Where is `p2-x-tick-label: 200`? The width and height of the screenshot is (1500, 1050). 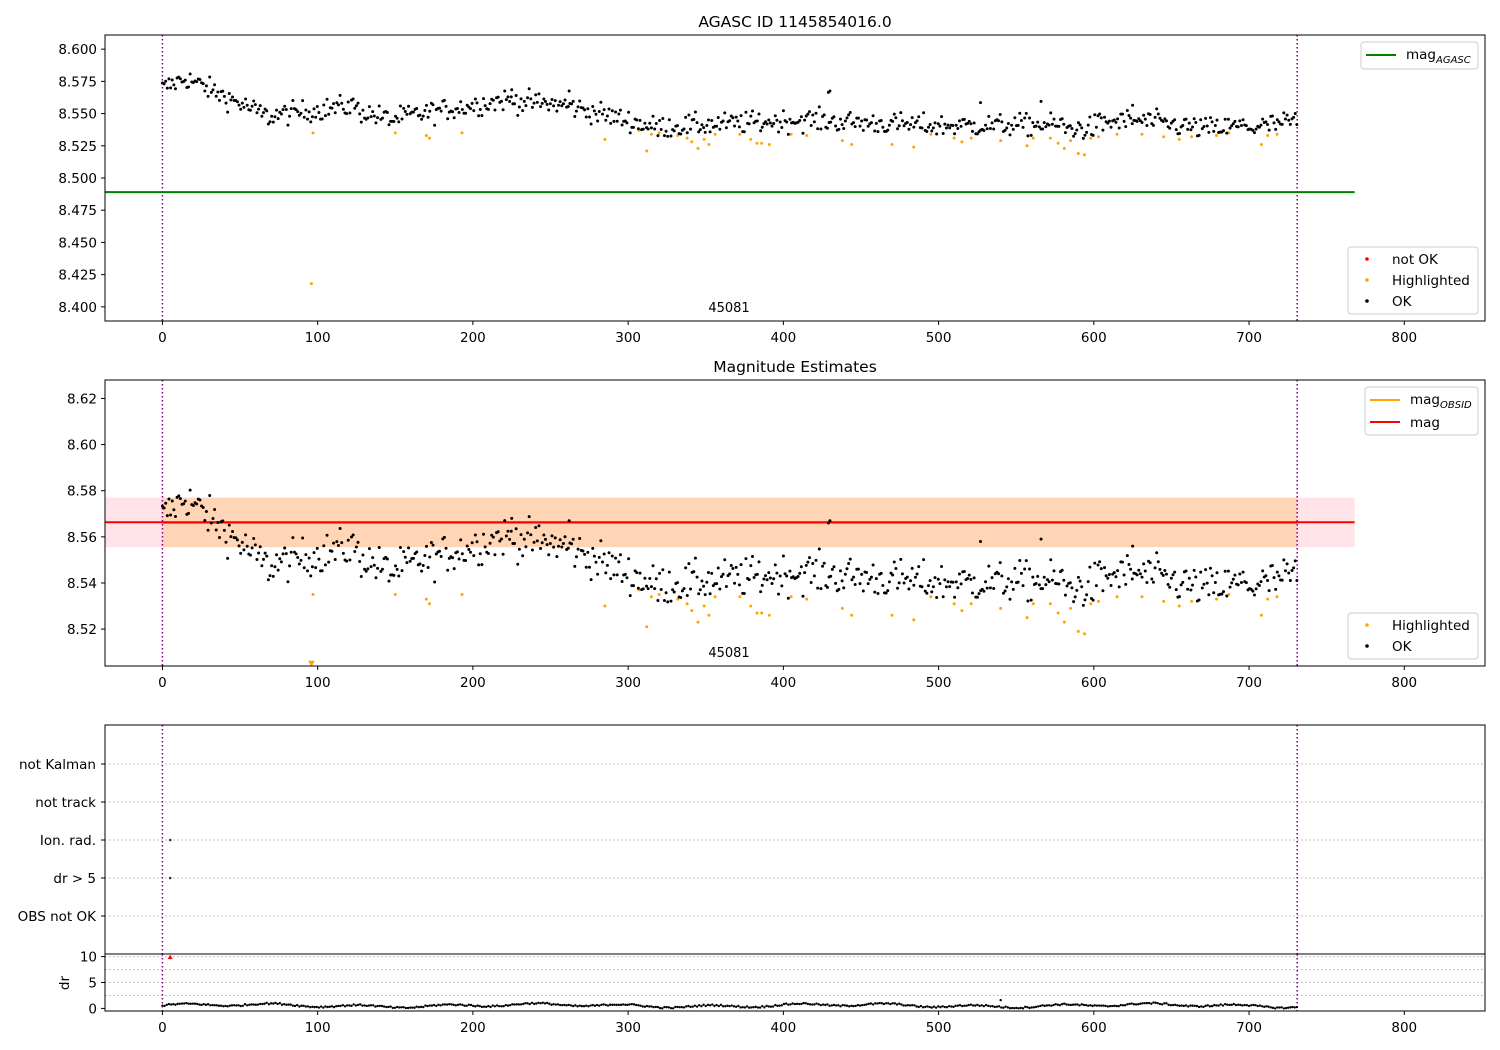
p2-x-tick-label: 200 is located at coordinates (473, 683).